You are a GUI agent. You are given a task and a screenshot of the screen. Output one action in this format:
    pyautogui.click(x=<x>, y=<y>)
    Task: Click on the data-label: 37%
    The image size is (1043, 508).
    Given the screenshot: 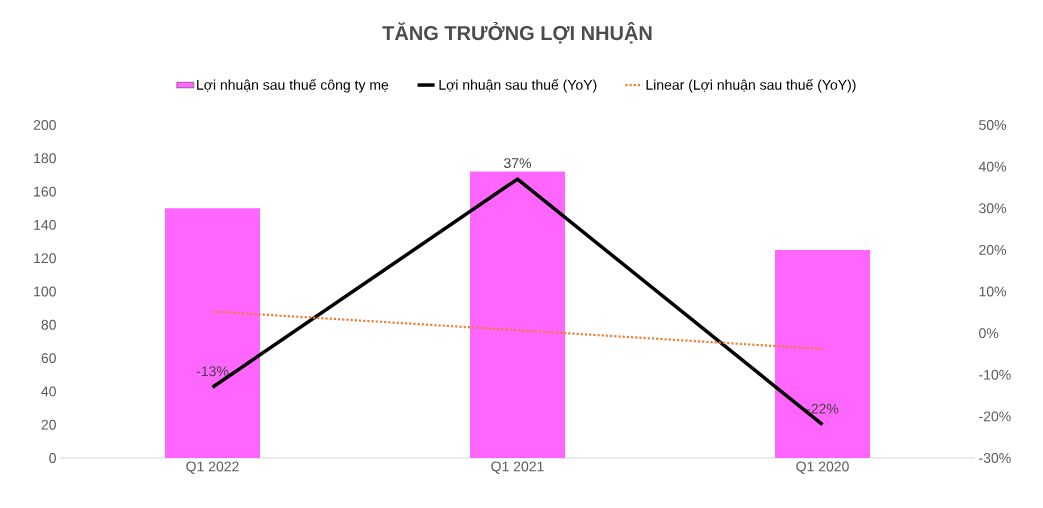 What is the action you would take?
    pyautogui.click(x=518, y=163)
    